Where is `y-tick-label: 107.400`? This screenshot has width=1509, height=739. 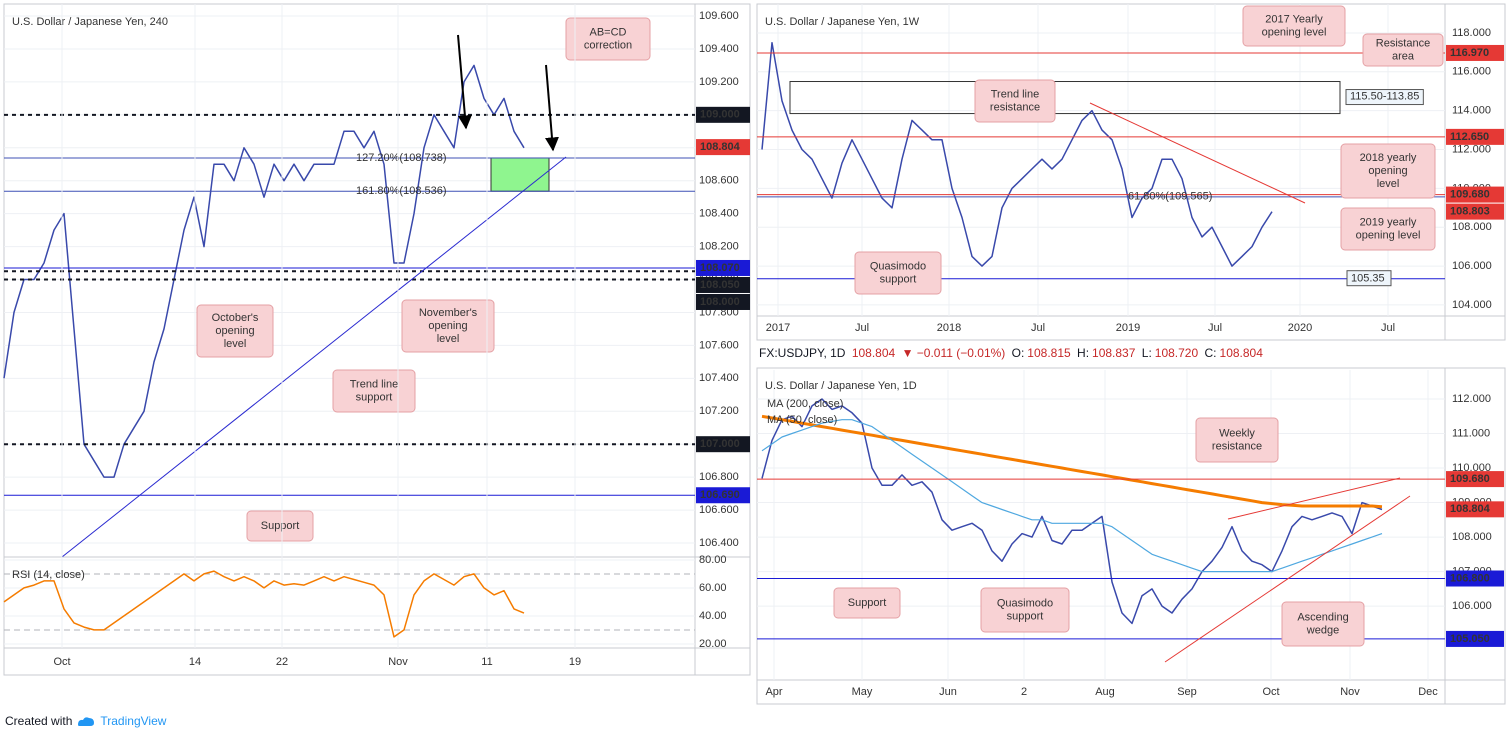
y-tick-label: 107.400 is located at coordinates (719, 378).